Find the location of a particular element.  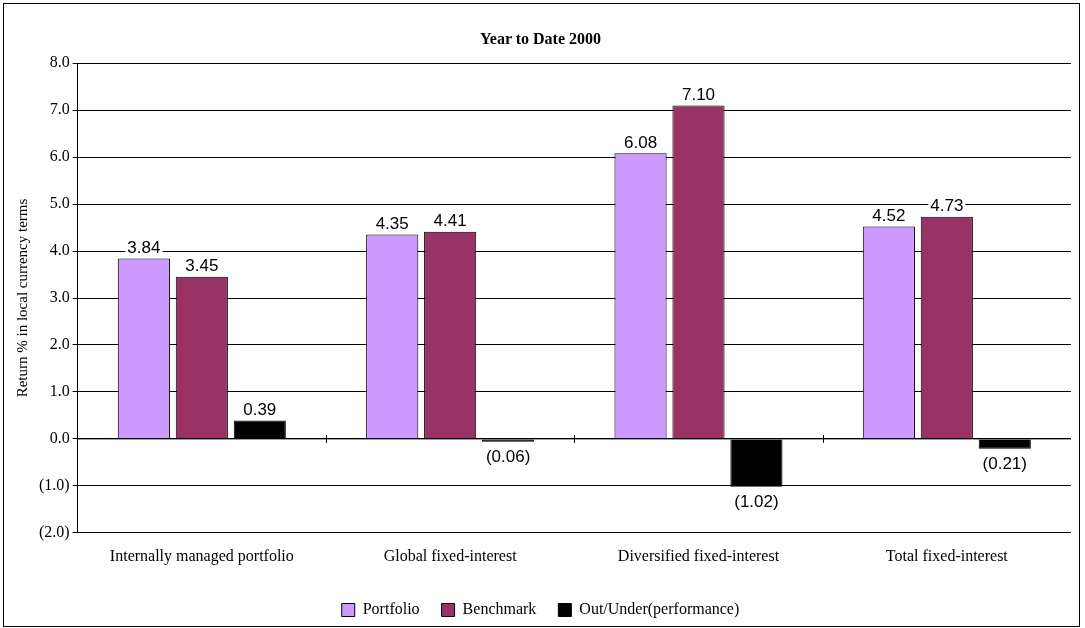

y-tick-label: 8.0 is located at coordinates (59, 62).